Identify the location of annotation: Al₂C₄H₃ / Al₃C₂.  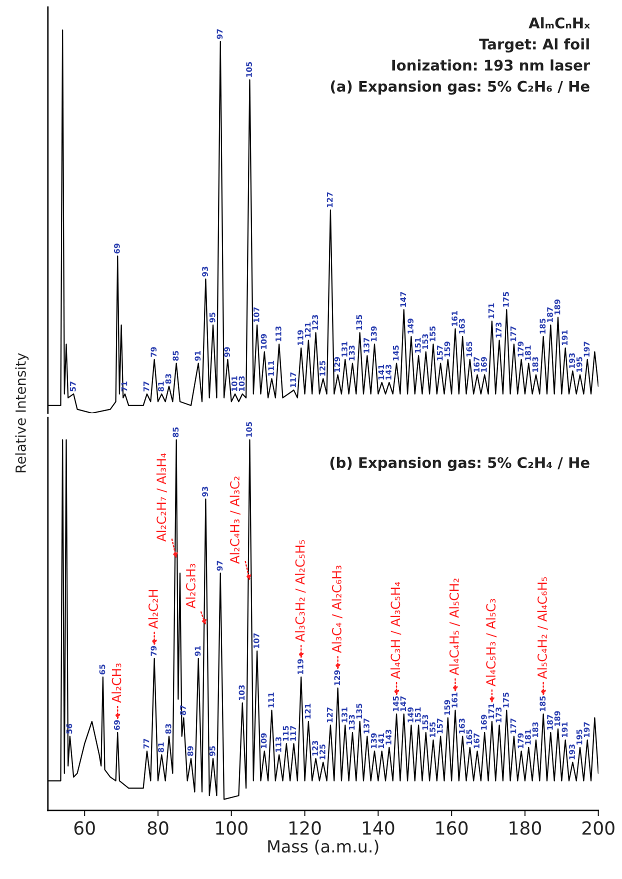
(235, 520).